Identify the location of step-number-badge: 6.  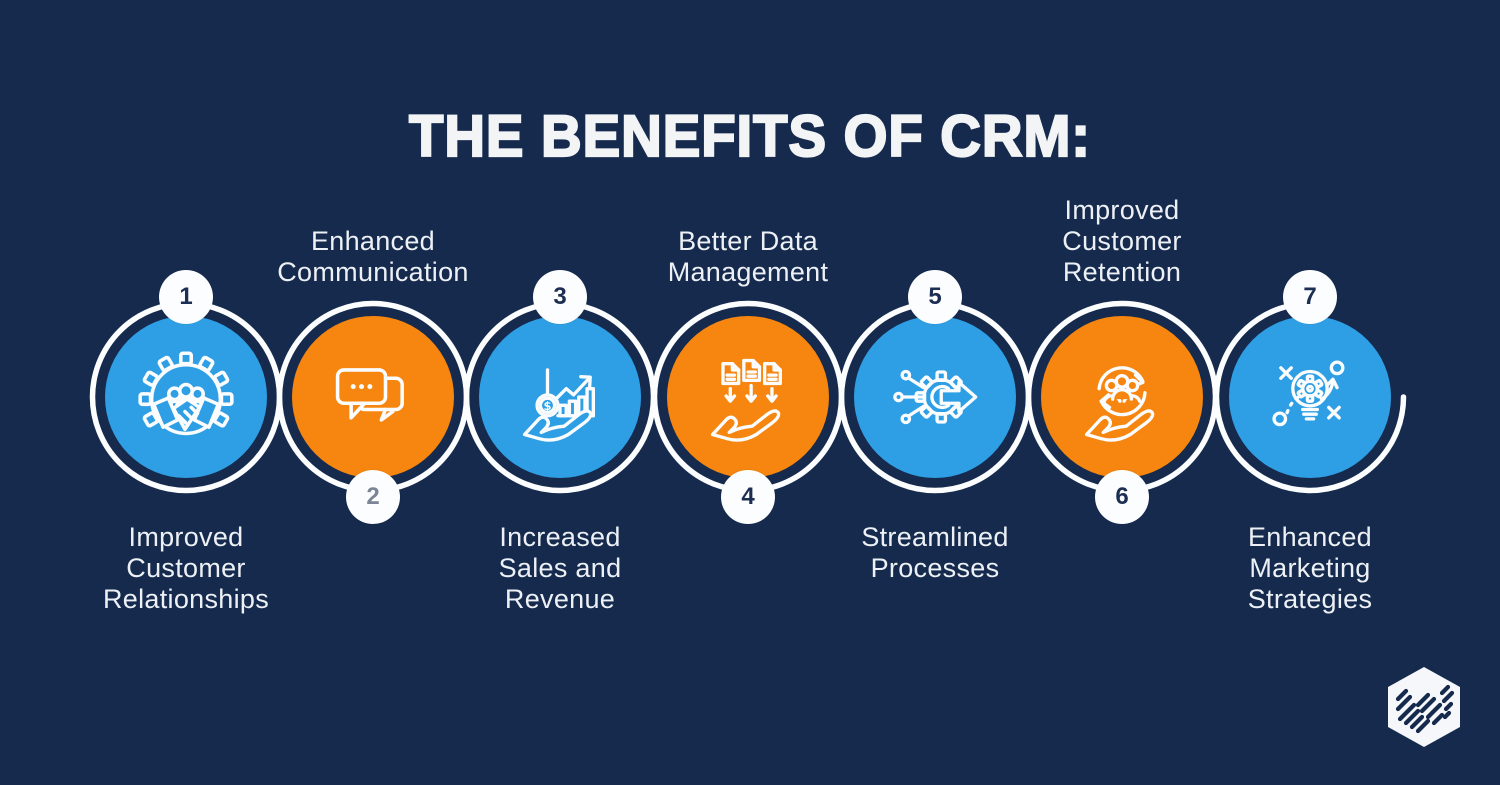
(1122, 497).